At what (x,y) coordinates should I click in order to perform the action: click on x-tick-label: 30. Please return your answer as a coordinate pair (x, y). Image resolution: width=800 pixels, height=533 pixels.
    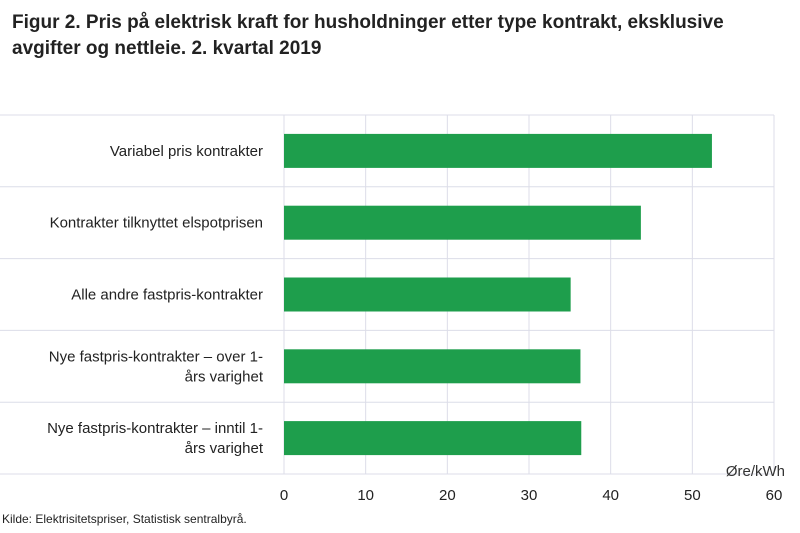
    Looking at the image, I should click on (529, 495).